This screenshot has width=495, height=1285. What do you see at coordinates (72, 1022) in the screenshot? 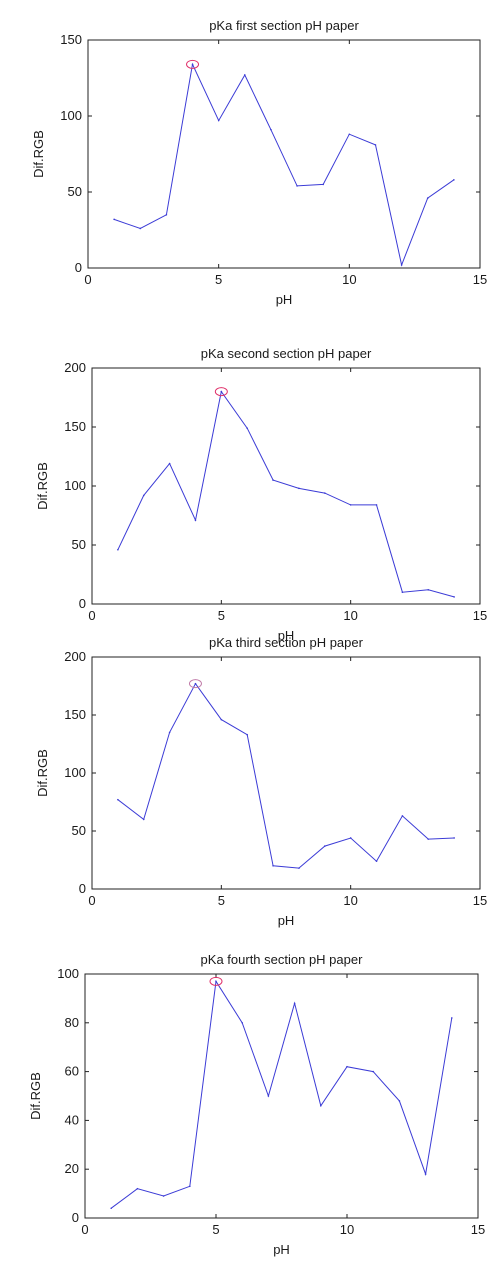
I see `y-tick-label: 80` at bounding box center [72, 1022].